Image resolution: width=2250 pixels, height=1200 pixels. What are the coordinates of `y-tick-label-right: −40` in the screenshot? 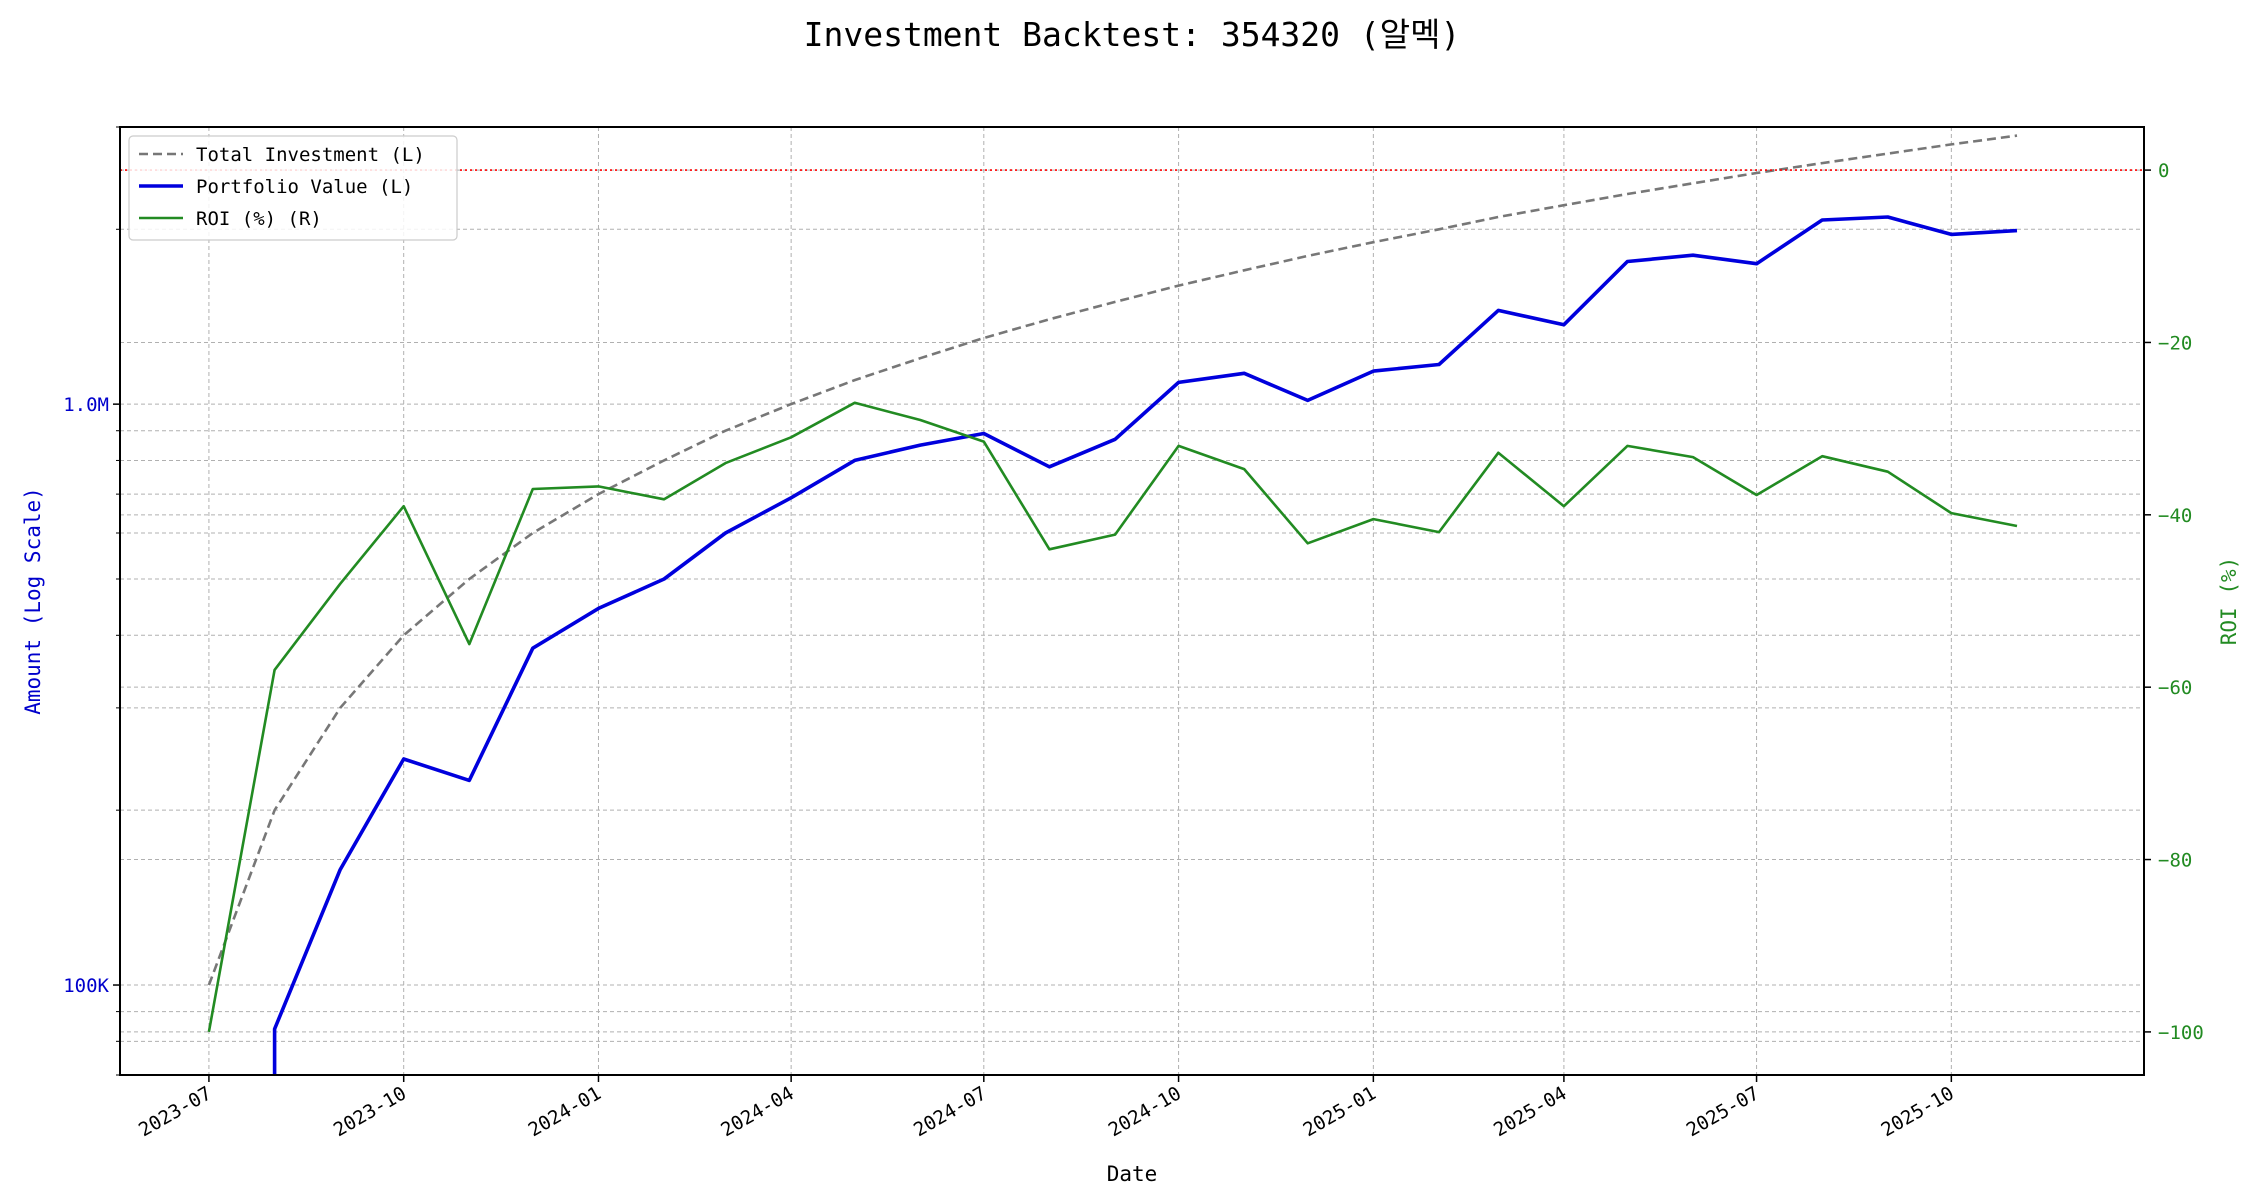 It's located at (2175, 516).